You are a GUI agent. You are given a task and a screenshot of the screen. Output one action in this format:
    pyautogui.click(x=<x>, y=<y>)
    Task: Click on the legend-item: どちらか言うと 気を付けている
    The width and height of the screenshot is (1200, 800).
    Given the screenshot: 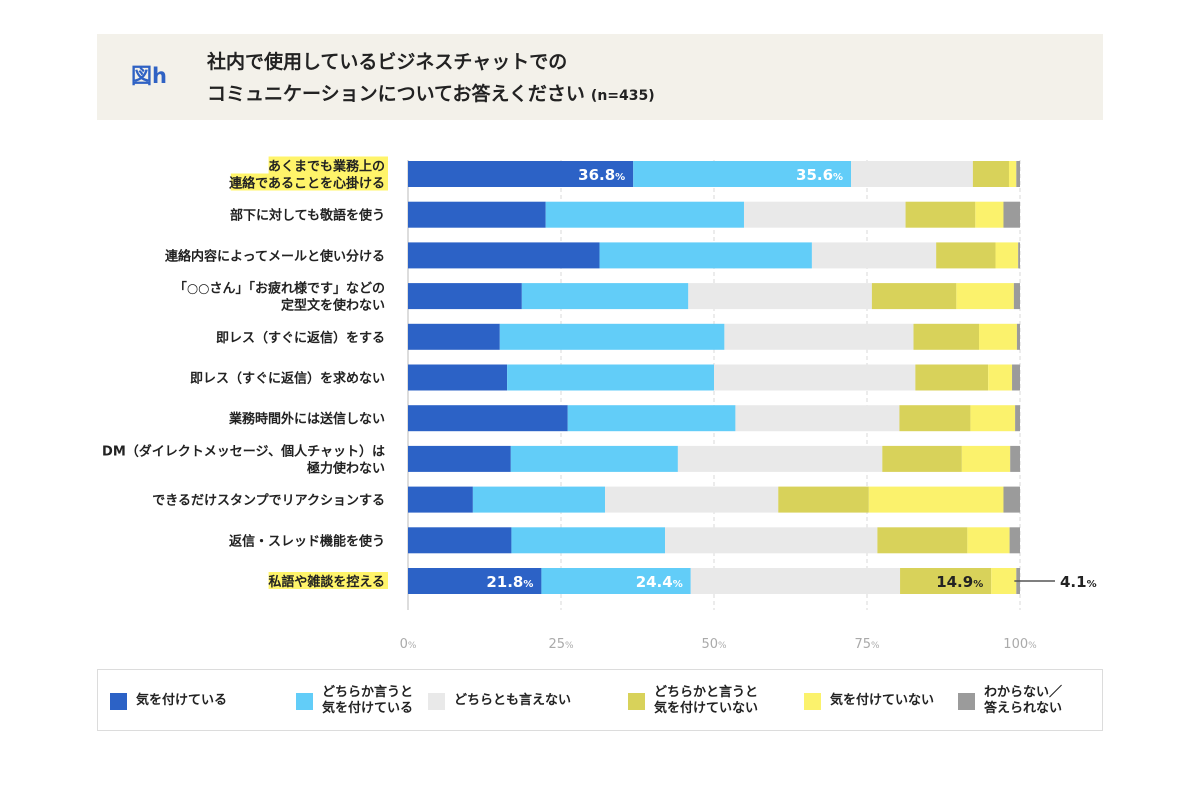 What is the action you would take?
    pyautogui.click(x=354, y=701)
    